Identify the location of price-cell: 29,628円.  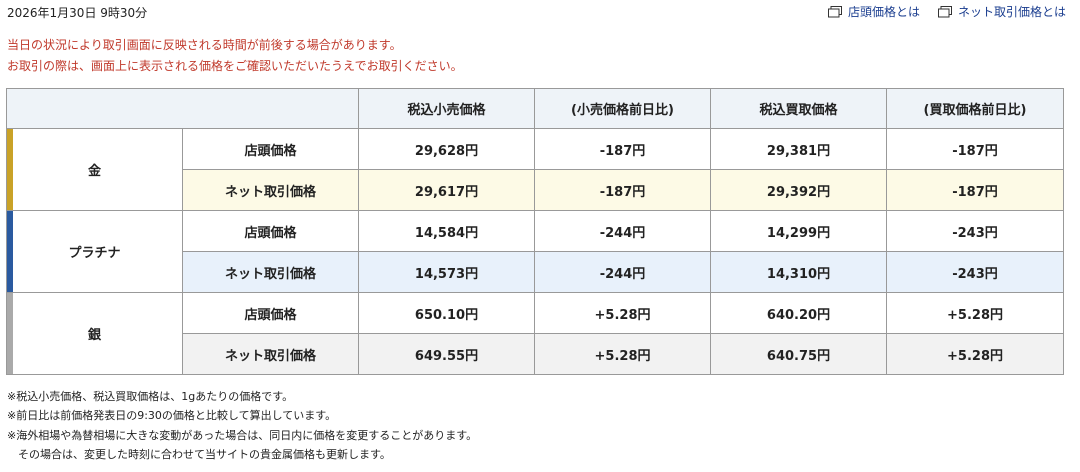
(446, 149).